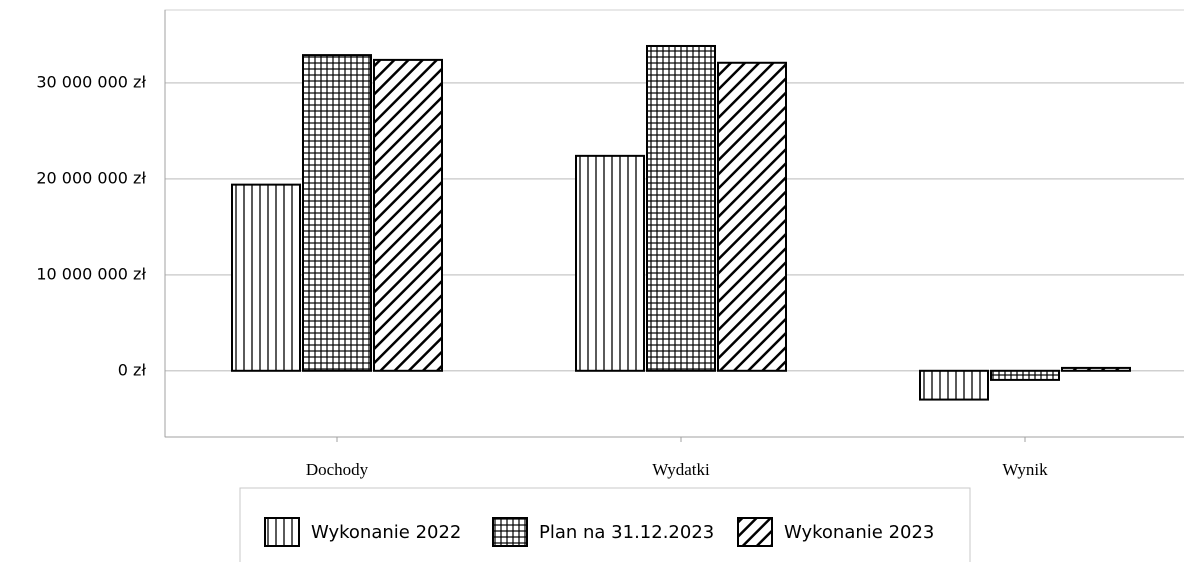 The width and height of the screenshot is (1184, 562). Describe the element at coordinates (681, 469) in the screenshot. I see `x-tick-label: Wydatki` at that location.